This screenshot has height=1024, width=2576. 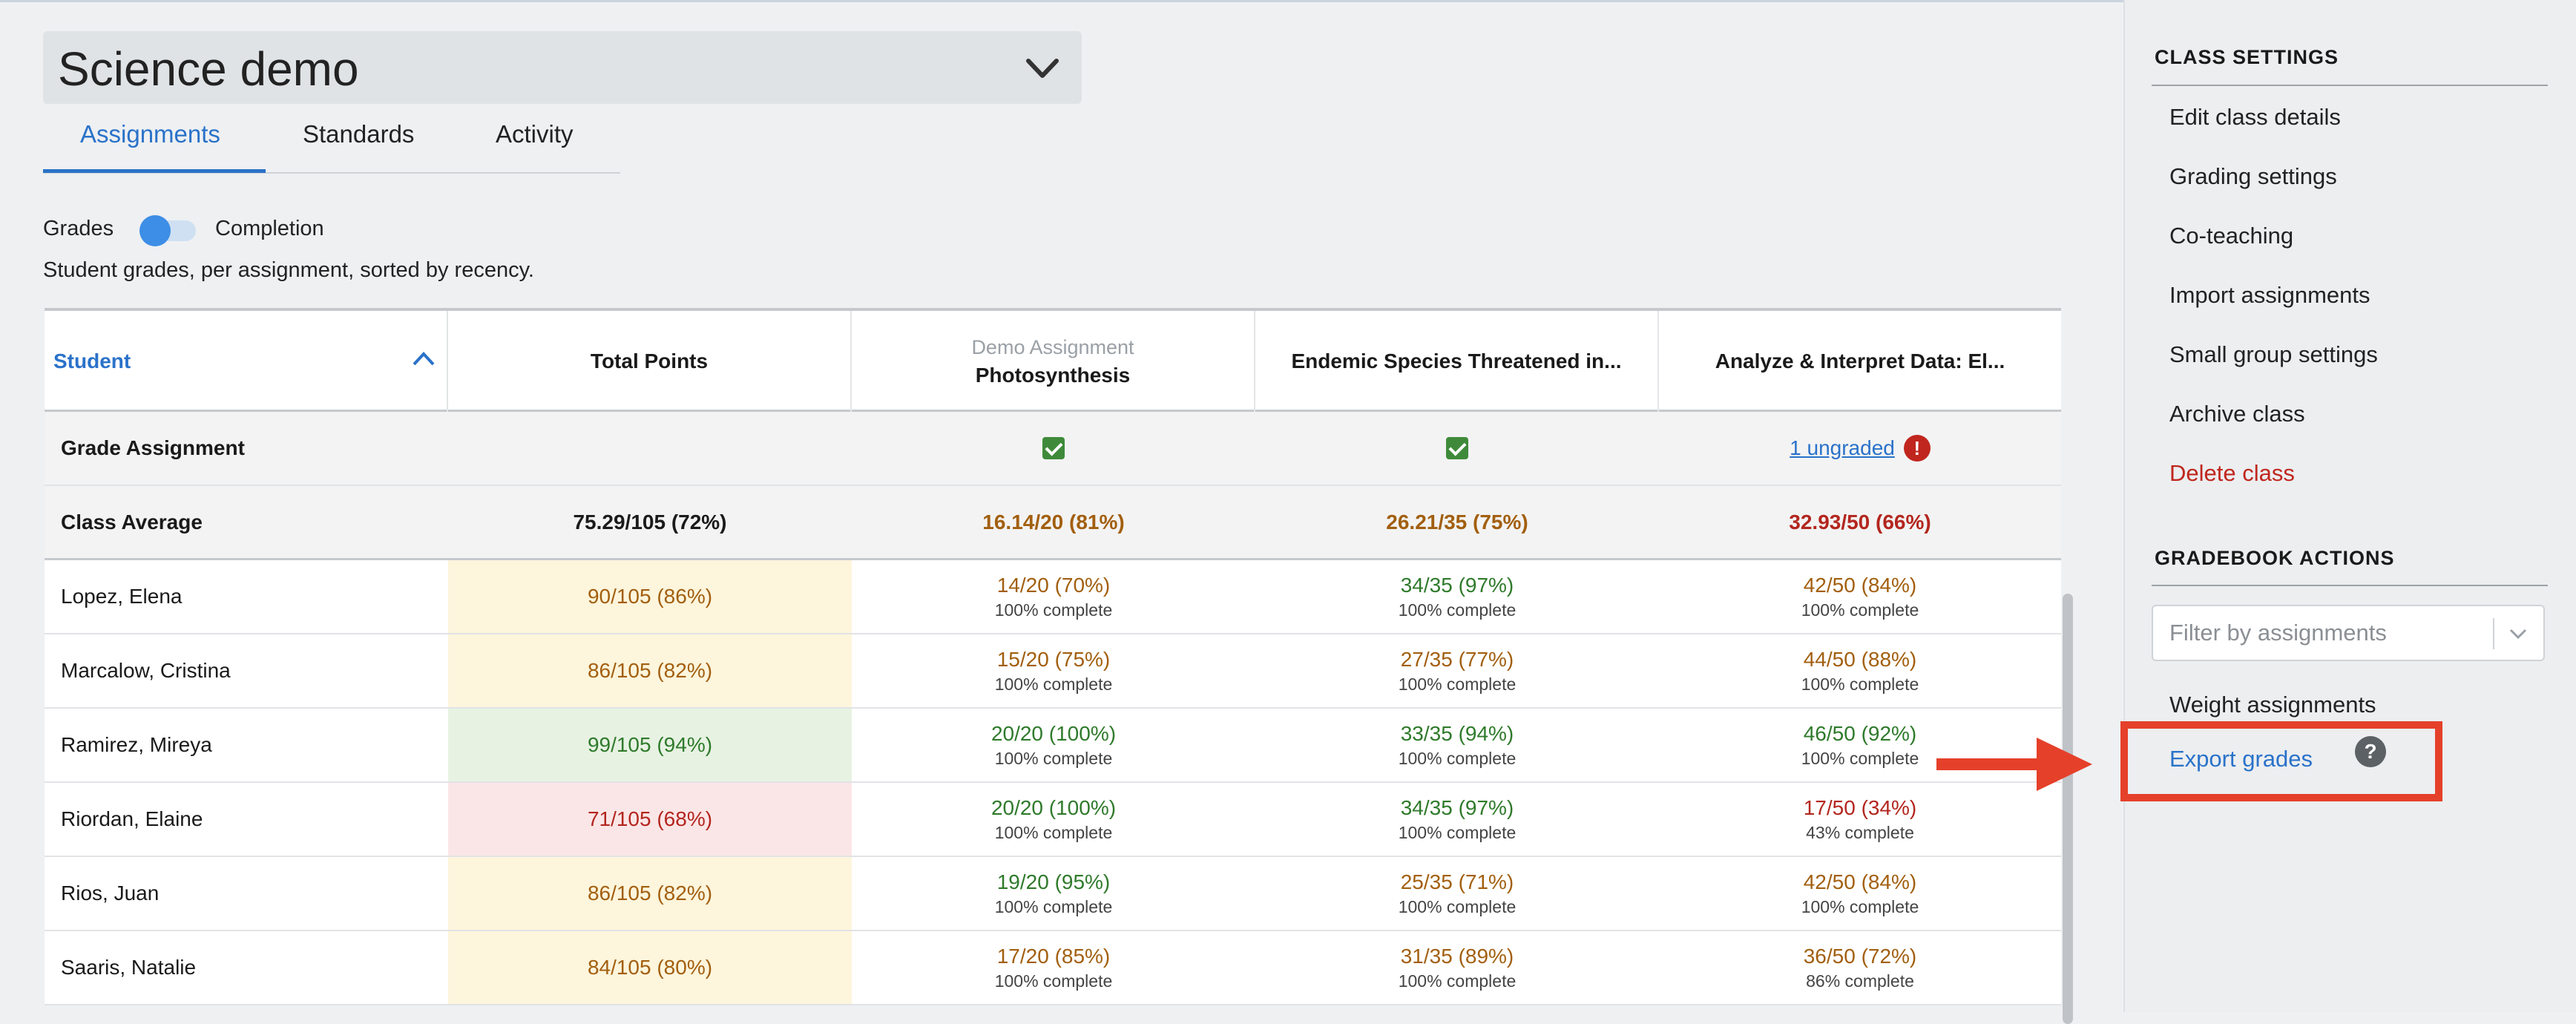 I want to click on grade-cell: 33/35 (94%) 100% complete, so click(x=1457, y=745).